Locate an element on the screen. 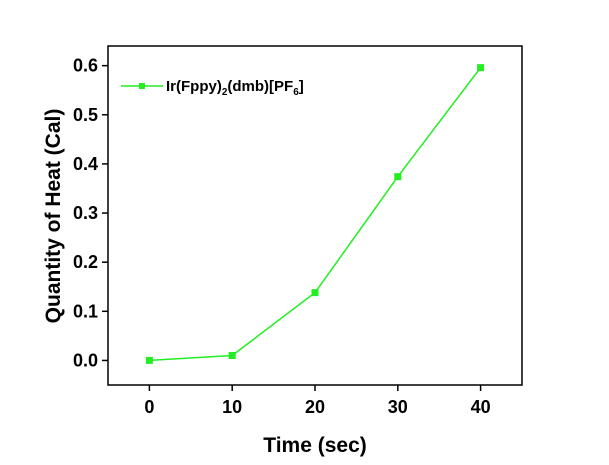  legend-entry-label: Ir(Fppy)2(dmb)[PF6] is located at coordinates (235, 88).